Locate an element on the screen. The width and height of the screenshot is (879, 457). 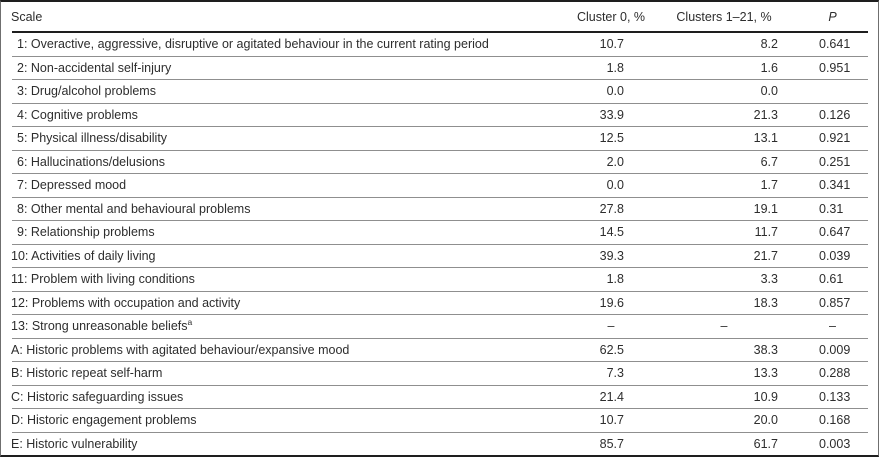
scale-cell: 3: Drug/alcohol problems is located at coordinates (281, 91).